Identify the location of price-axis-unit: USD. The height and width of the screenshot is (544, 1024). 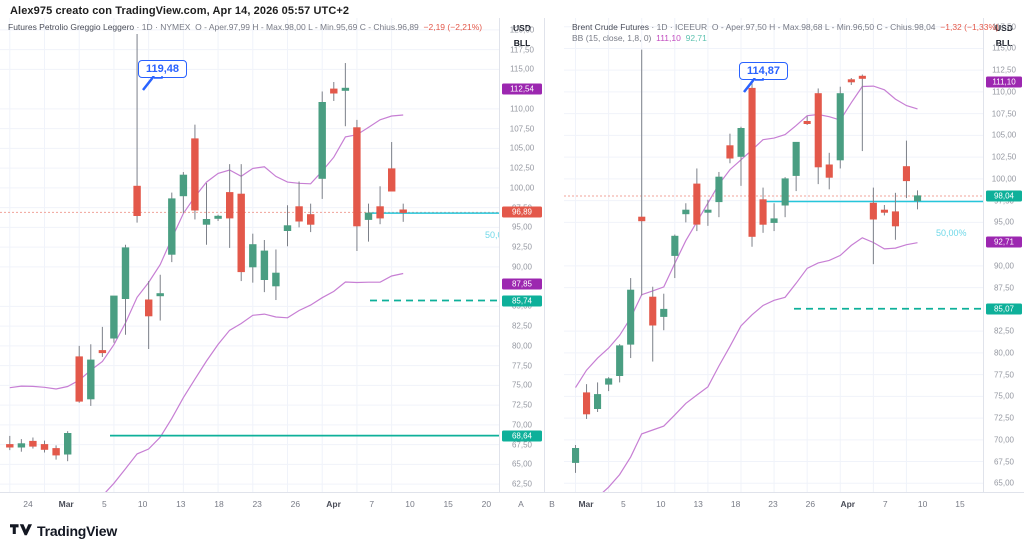
(522, 28).